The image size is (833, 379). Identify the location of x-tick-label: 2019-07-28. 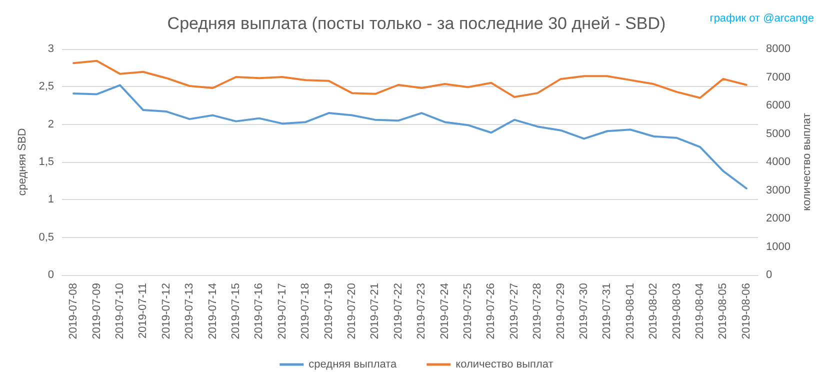
(538, 311).